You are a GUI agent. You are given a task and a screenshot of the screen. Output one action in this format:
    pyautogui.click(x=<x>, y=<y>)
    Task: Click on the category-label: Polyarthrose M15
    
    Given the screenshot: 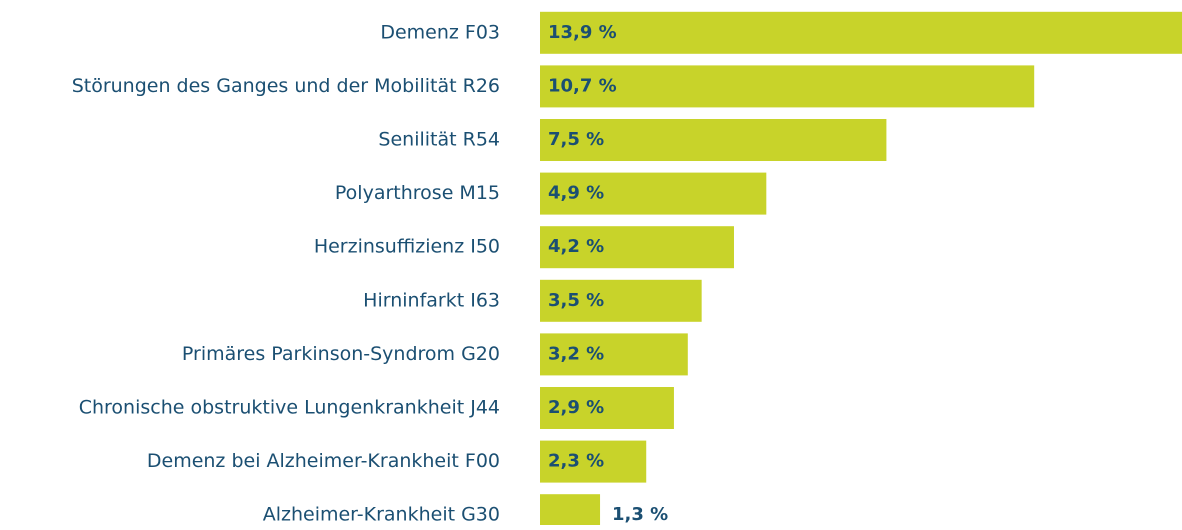 What is the action you would take?
    pyautogui.click(x=417, y=193)
    